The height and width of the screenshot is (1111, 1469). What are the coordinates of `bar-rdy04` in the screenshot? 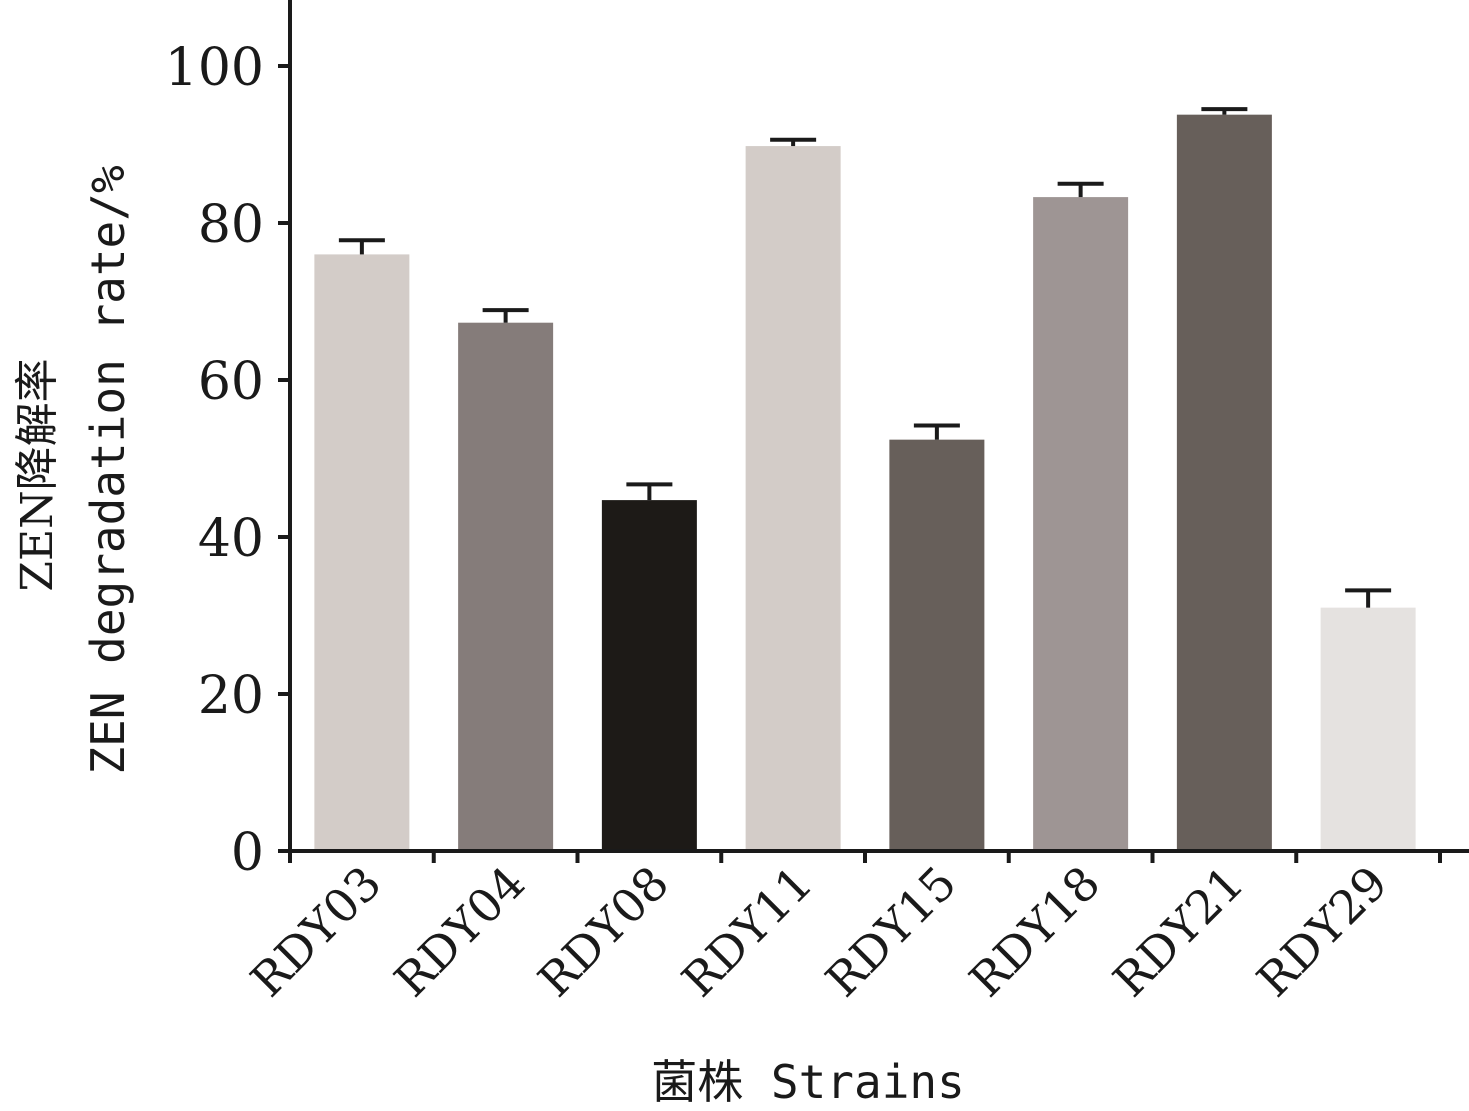 It's located at (506, 586).